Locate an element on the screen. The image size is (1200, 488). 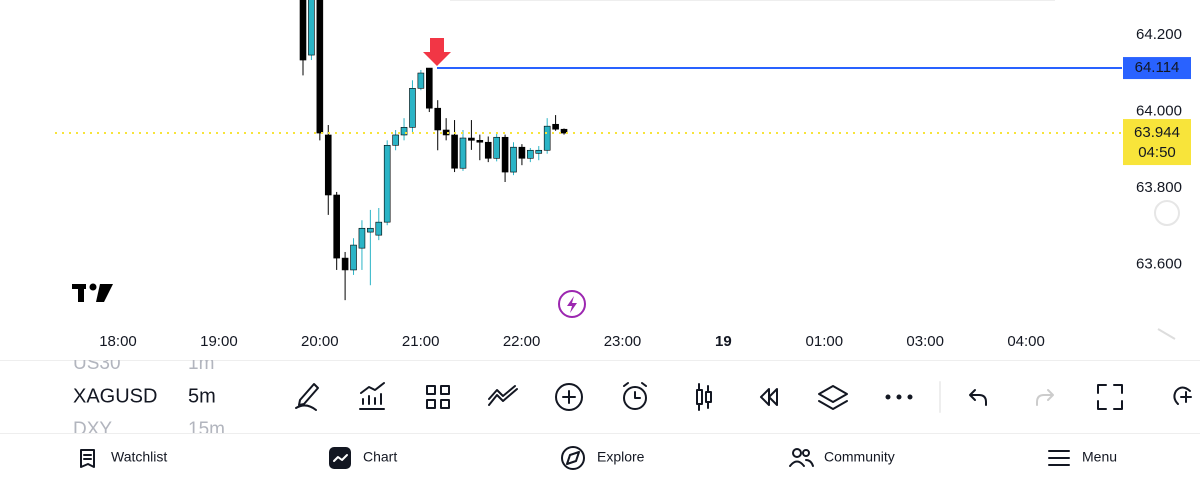
interval: 5m is located at coordinates (202, 396).